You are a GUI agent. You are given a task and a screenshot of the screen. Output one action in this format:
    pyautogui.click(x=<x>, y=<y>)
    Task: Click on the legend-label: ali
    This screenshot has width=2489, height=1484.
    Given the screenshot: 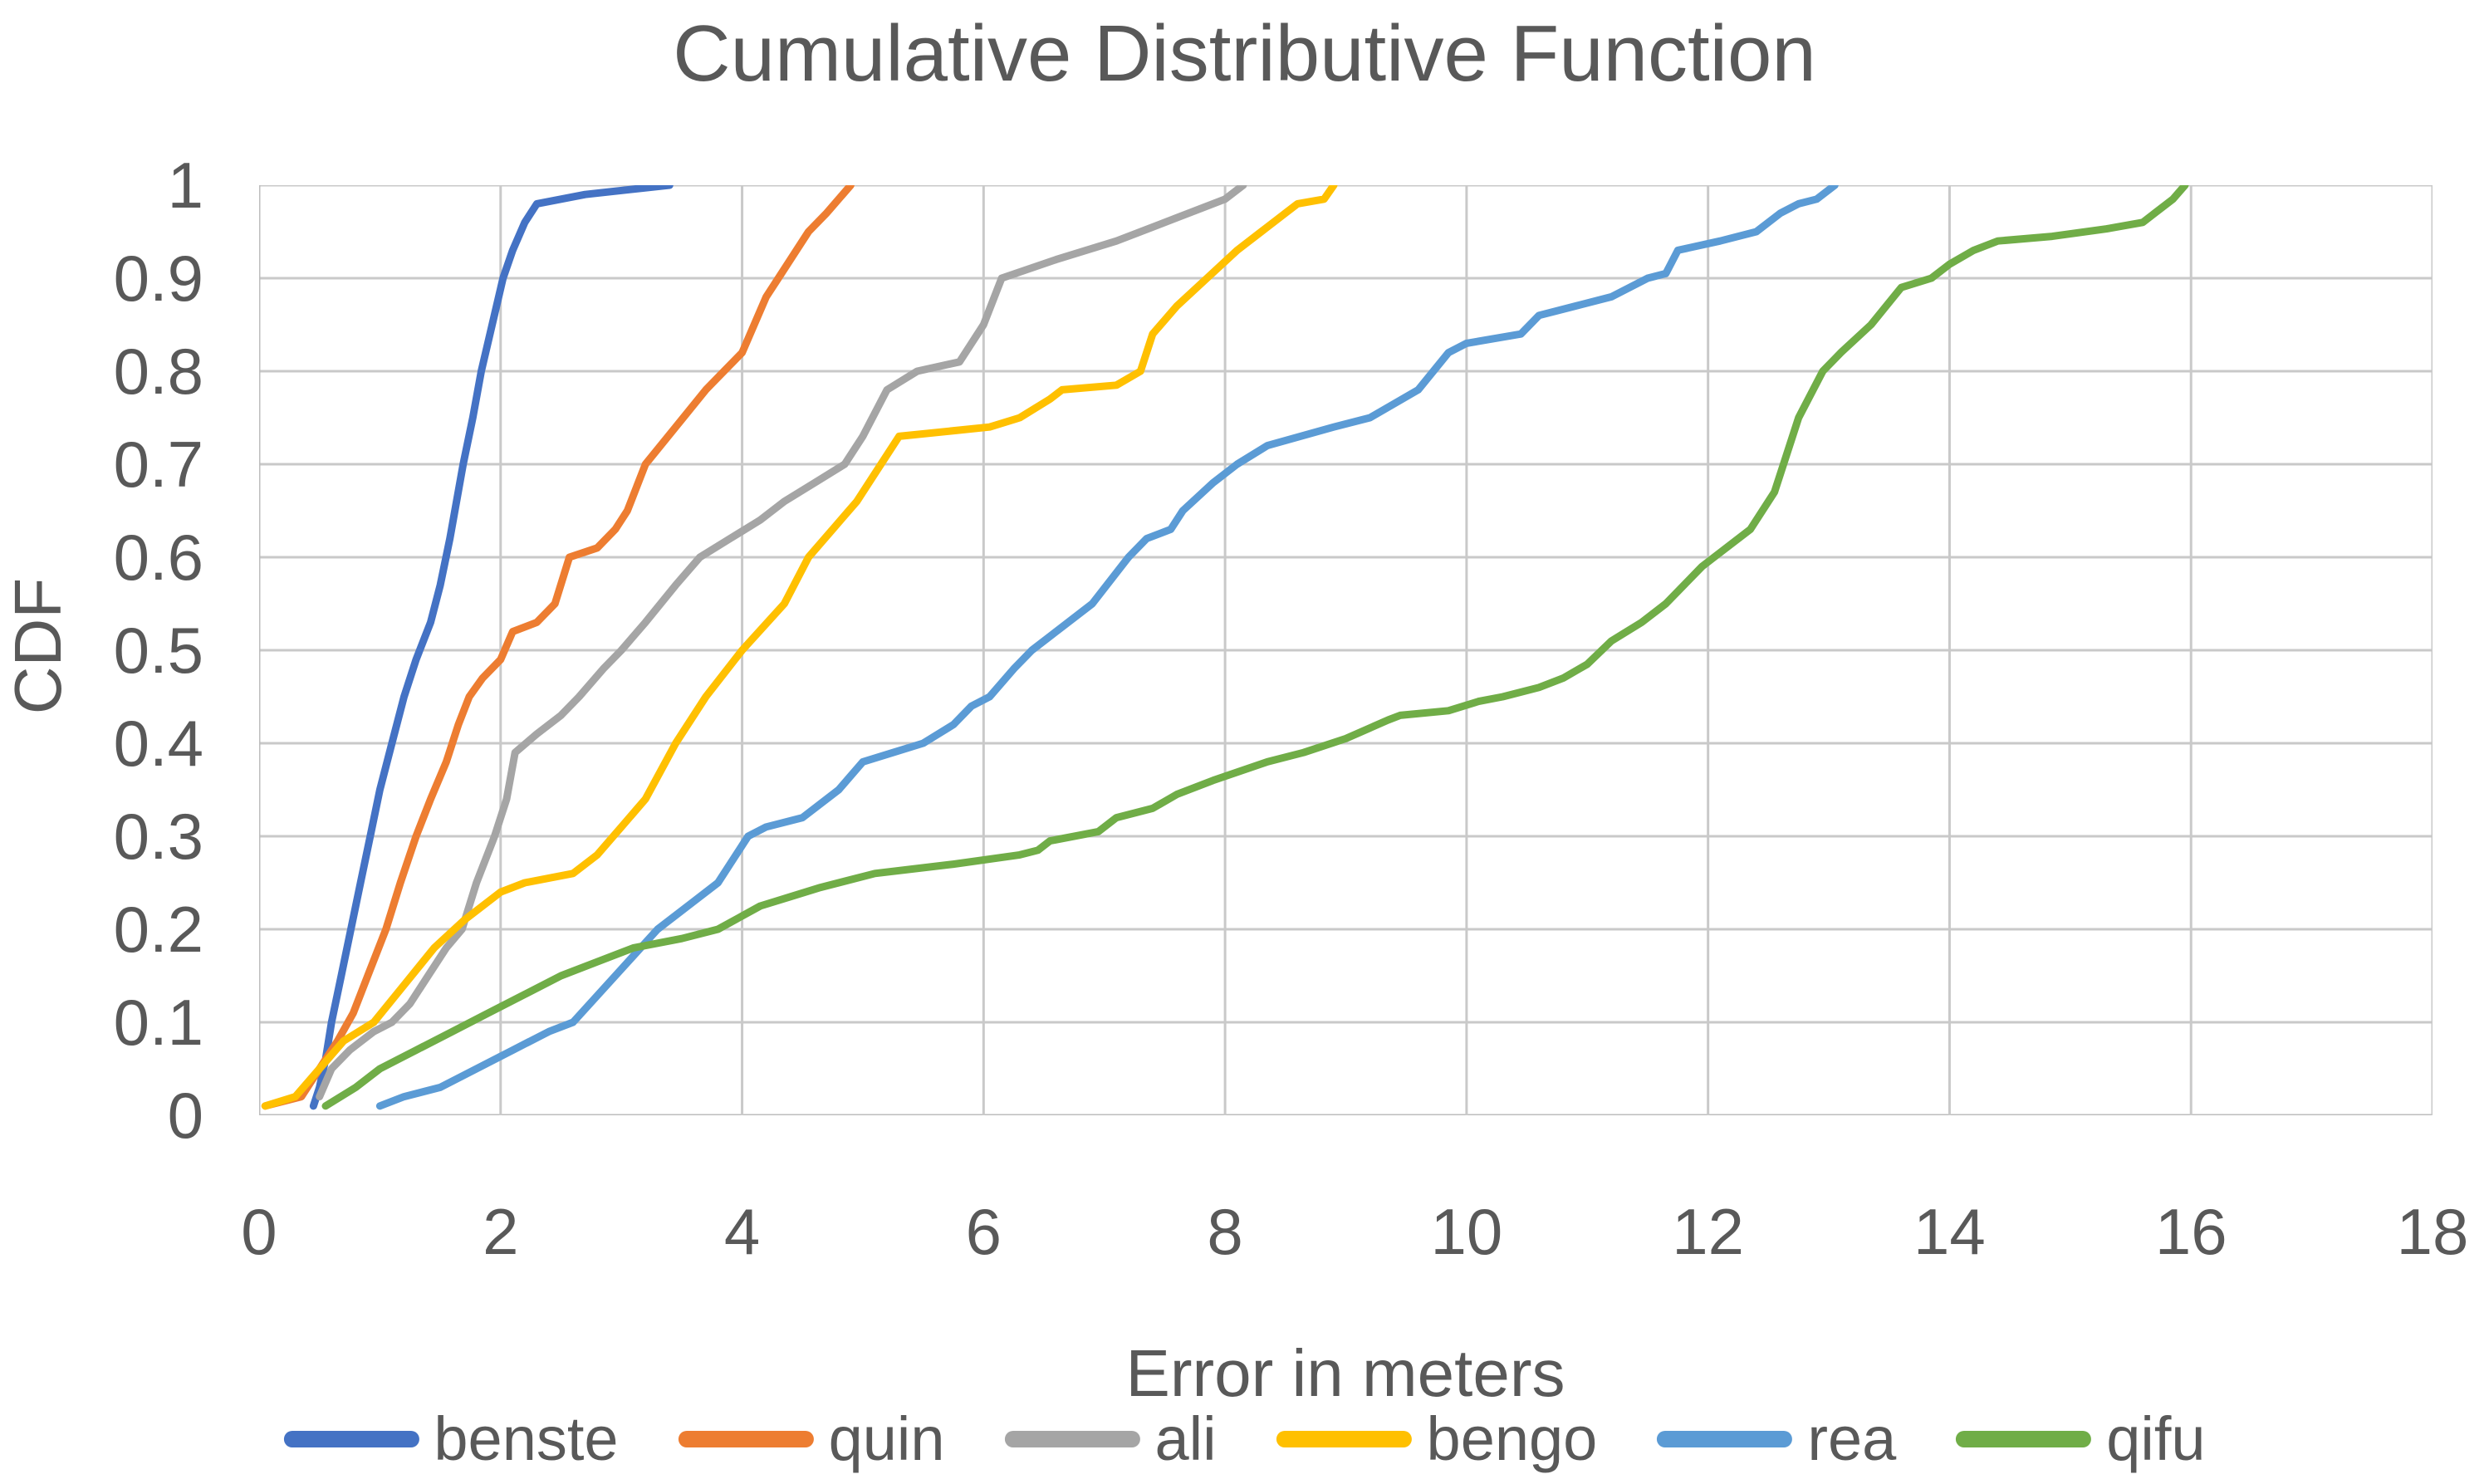 What is the action you would take?
    pyautogui.click(x=1185, y=1438)
    